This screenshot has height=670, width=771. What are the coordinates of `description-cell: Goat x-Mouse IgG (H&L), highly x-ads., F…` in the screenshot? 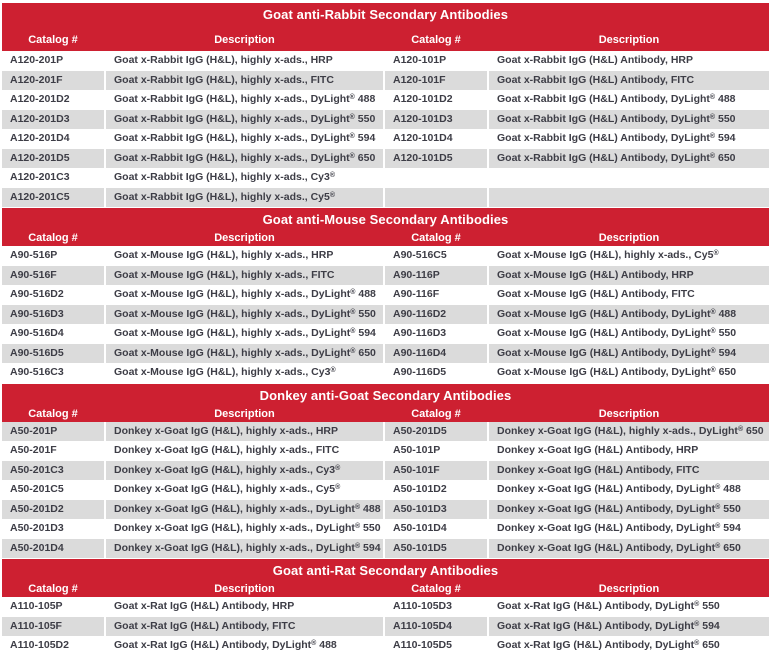 It's located at (244, 275).